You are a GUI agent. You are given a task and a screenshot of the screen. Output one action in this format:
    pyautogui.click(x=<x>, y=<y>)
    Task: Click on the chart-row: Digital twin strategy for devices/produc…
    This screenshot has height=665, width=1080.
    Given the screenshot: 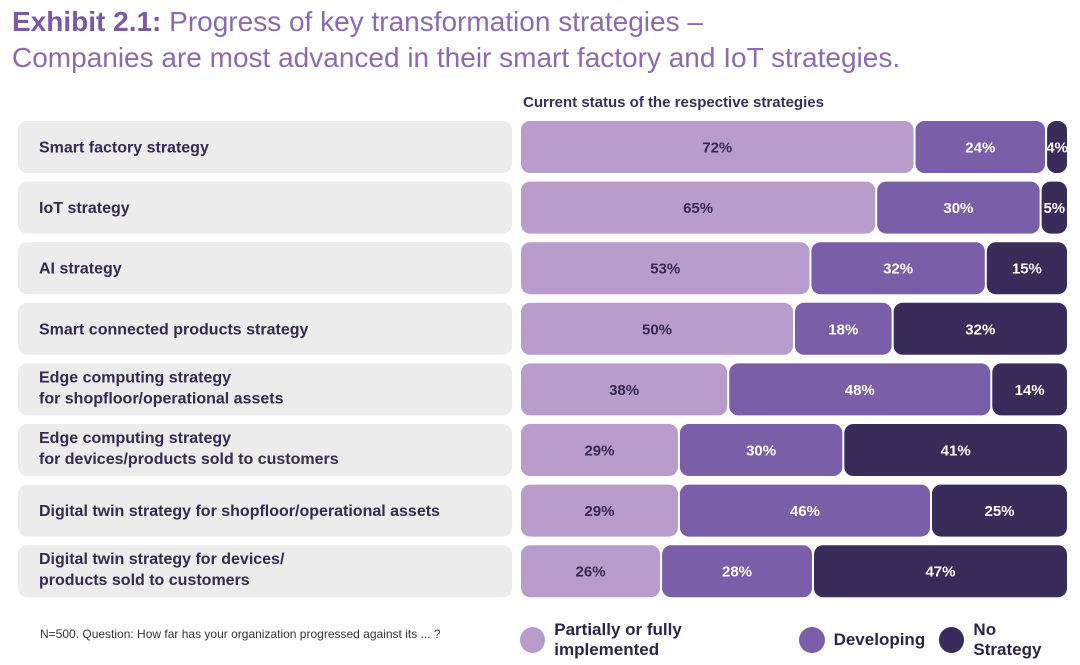 What is the action you would take?
    pyautogui.click(x=542, y=571)
    